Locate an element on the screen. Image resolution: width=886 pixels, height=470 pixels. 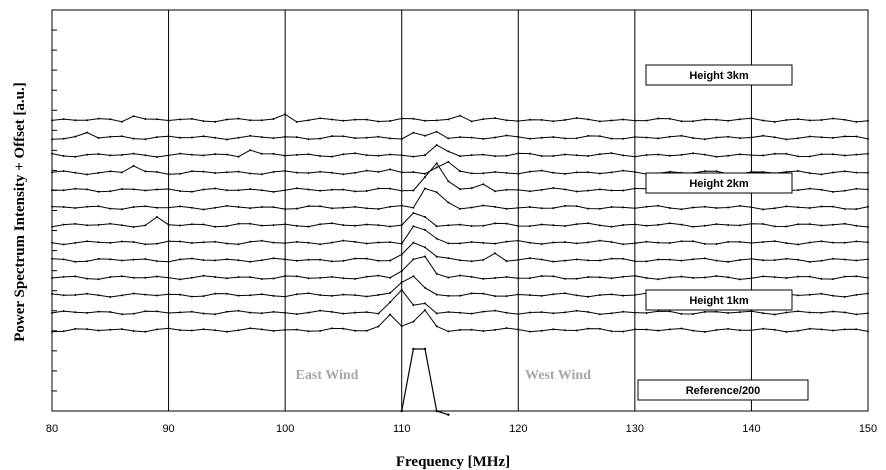
x-tick-label-80: 80 is located at coordinates (52, 429).